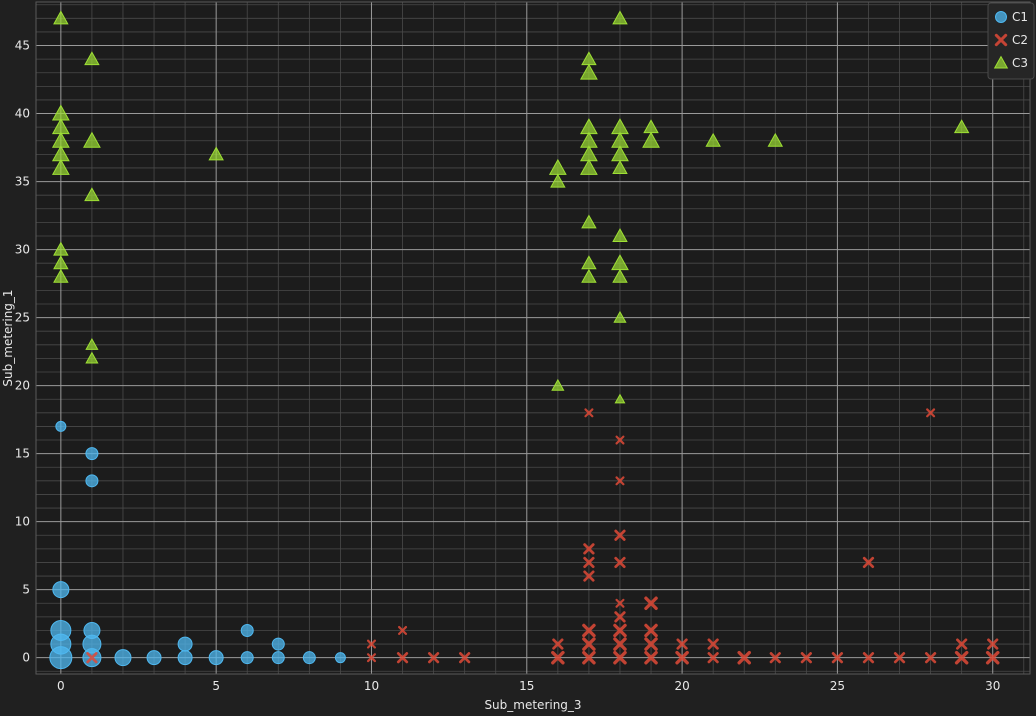  What do you see at coordinates (22, 250) in the screenshot?
I see `y-tick-label: 30` at bounding box center [22, 250].